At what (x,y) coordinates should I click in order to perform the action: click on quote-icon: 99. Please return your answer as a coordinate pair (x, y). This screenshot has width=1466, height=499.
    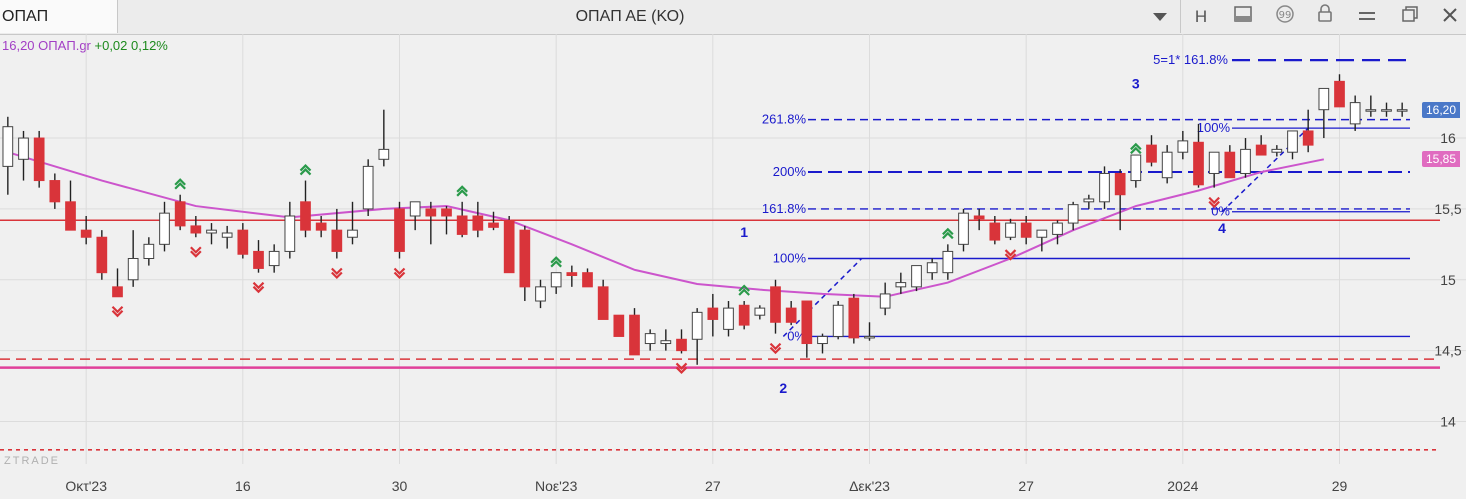
    Looking at the image, I should click on (1285, 17).